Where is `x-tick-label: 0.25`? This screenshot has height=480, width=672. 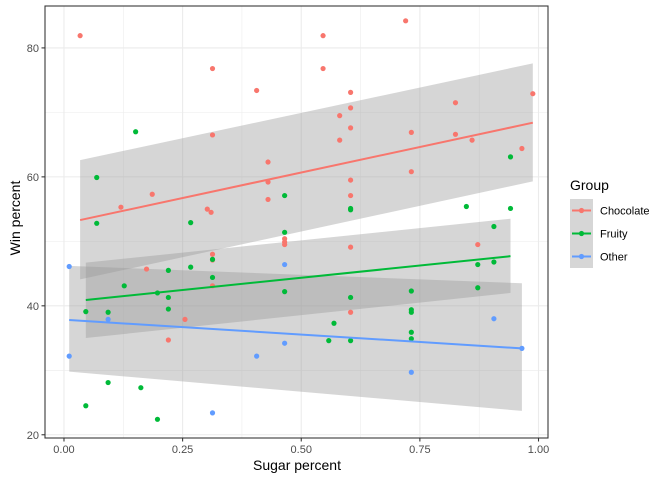
x-tick-label: 0.25 is located at coordinates (182, 450).